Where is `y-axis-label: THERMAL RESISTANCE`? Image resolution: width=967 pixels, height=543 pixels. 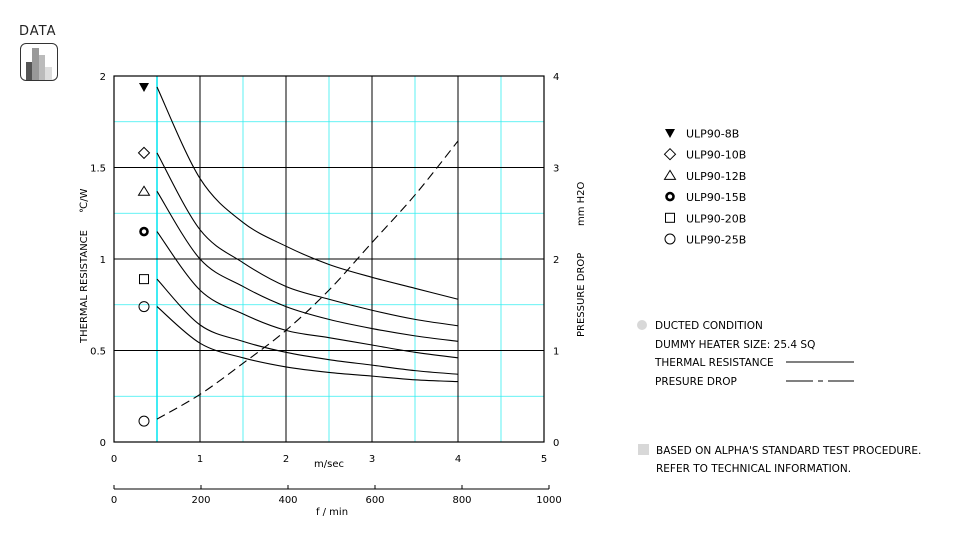 y-axis-label: THERMAL RESISTANCE is located at coordinates (84, 287).